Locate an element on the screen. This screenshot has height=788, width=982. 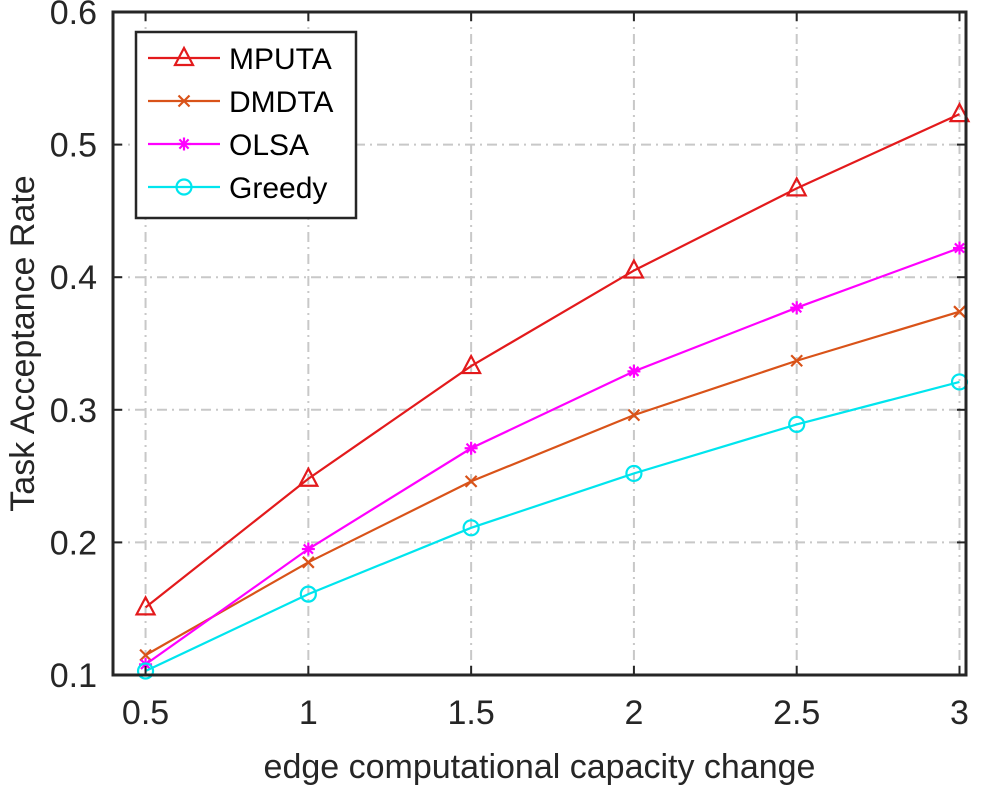
legend-entry: Greedy is located at coordinates (237, 188).